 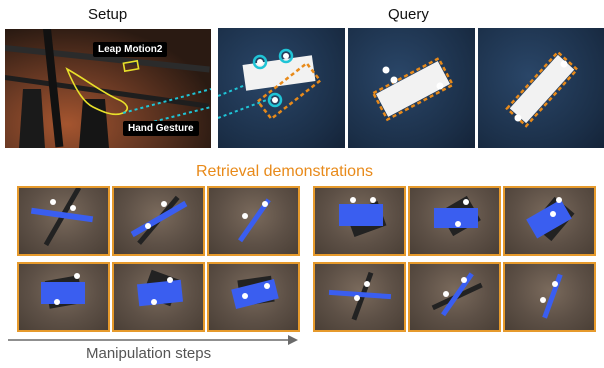 What do you see at coordinates (284, 171) in the screenshot?
I see `retrieval-title: Retrieval demonstrations` at bounding box center [284, 171].